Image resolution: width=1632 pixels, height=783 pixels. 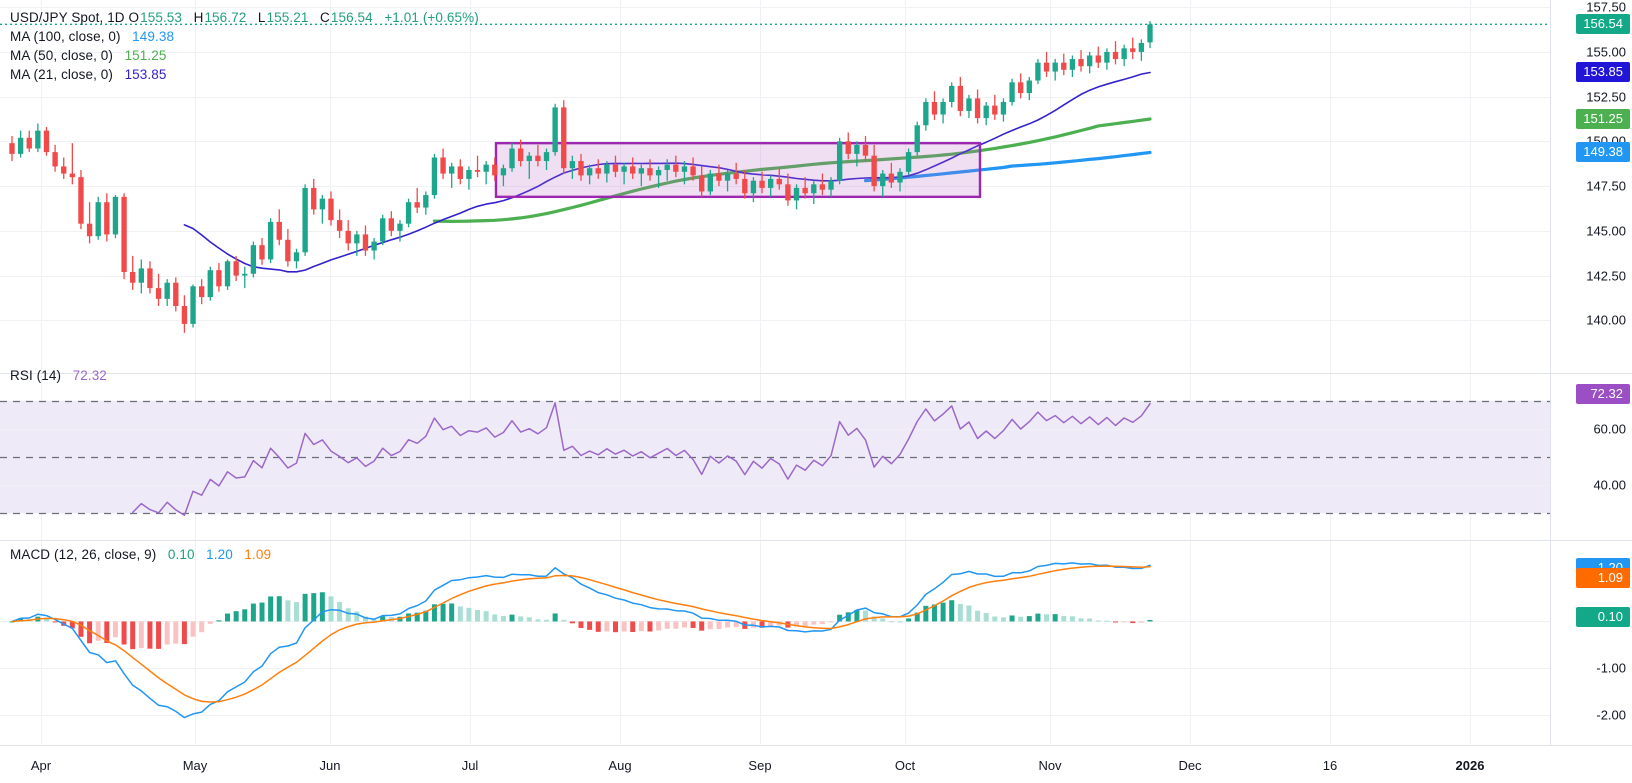 What do you see at coordinates (816, 764) in the screenshot?
I see `time-axis: Apr May Jun Jul Aug Sep Oct Nov Dec 16 2026` at bounding box center [816, 764].